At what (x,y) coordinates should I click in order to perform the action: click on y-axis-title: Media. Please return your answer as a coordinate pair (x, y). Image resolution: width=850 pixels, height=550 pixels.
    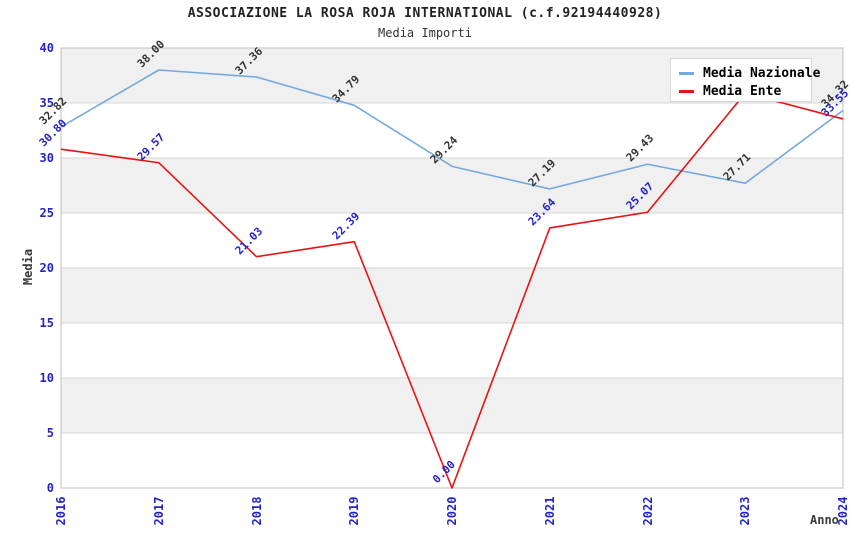
    Looking at the image, I should click on (28, 267).